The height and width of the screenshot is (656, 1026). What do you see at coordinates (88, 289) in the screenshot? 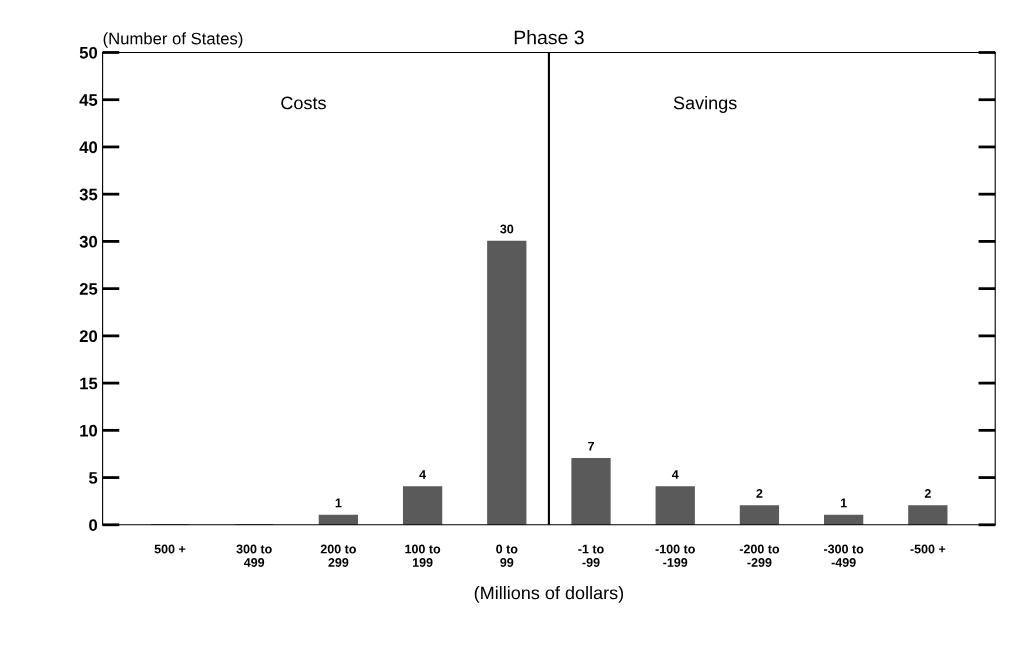
I see `y-tick-label: 25` at bounding box center [88, 289].